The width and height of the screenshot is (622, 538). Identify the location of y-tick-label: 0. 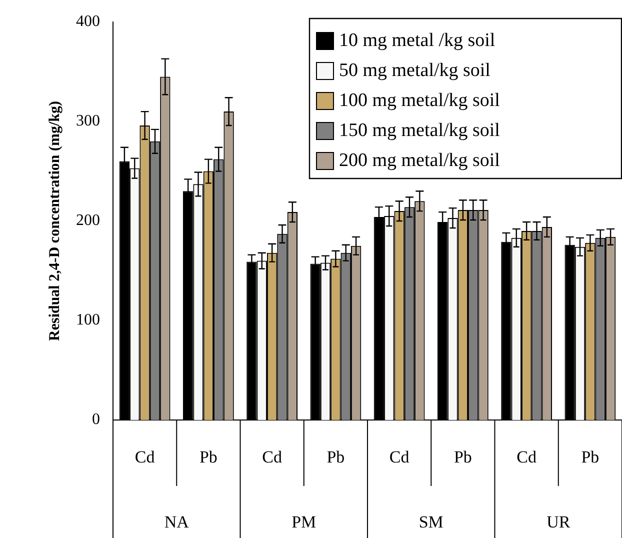
(96, 419).